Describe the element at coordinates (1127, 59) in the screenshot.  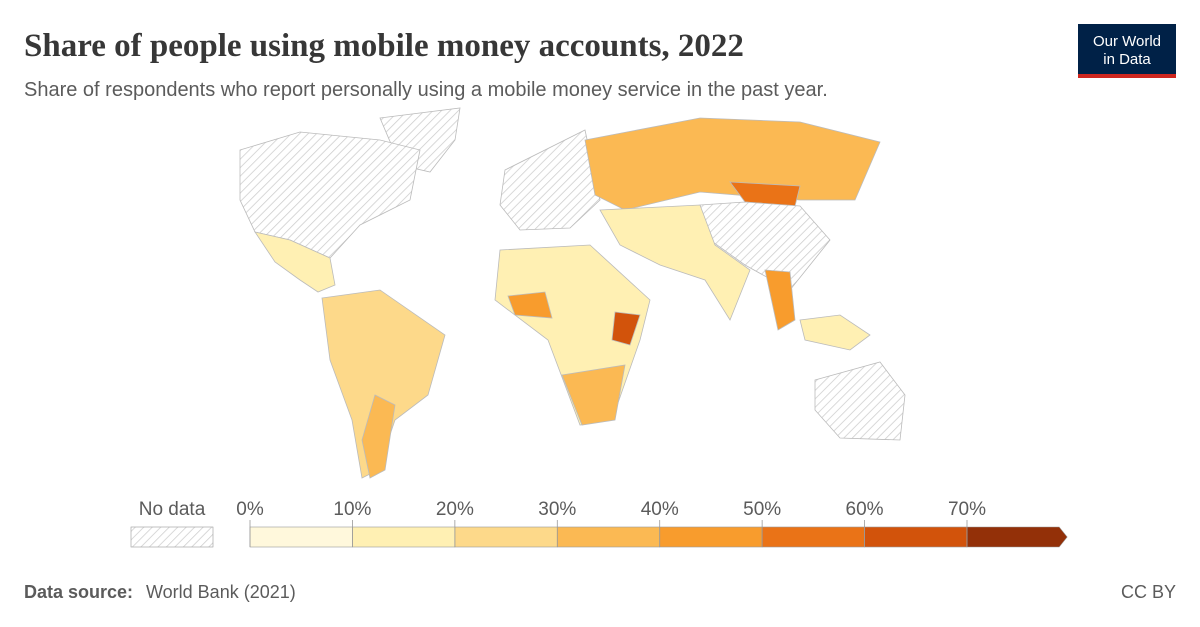
I see `logo-text: in Data` at that location.